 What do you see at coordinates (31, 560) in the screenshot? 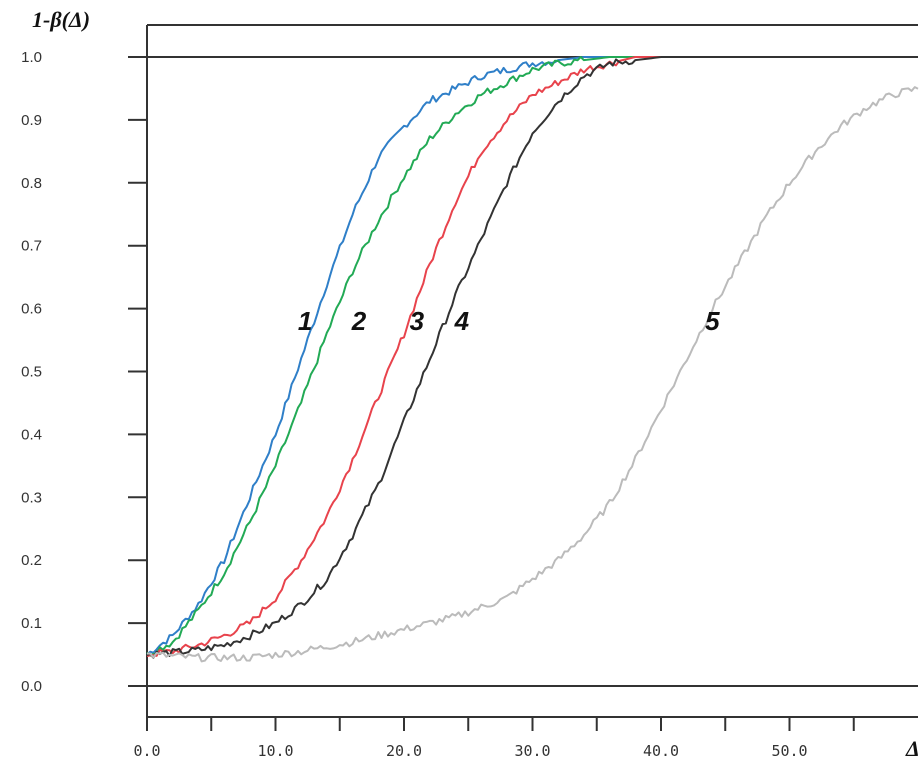
I see `y-tick-label: 0.2` at bounding box center [31, 560].